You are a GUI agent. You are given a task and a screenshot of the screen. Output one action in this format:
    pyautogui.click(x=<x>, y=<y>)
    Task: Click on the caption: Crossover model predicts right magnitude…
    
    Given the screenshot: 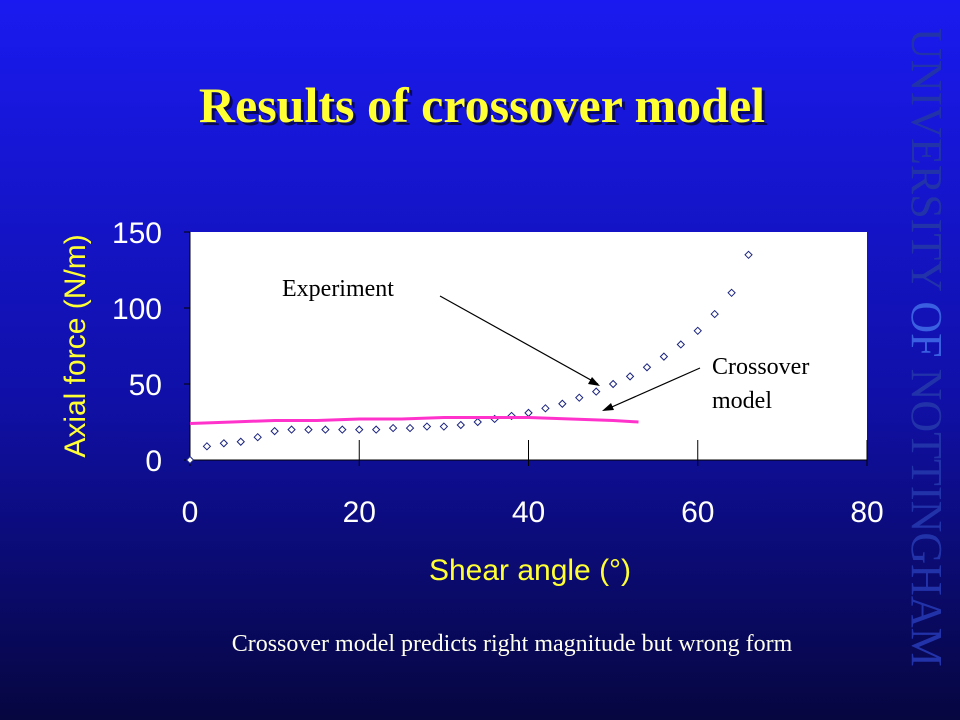 What is the action you would take?
    pyautogui.click(x=512, y=644)
    